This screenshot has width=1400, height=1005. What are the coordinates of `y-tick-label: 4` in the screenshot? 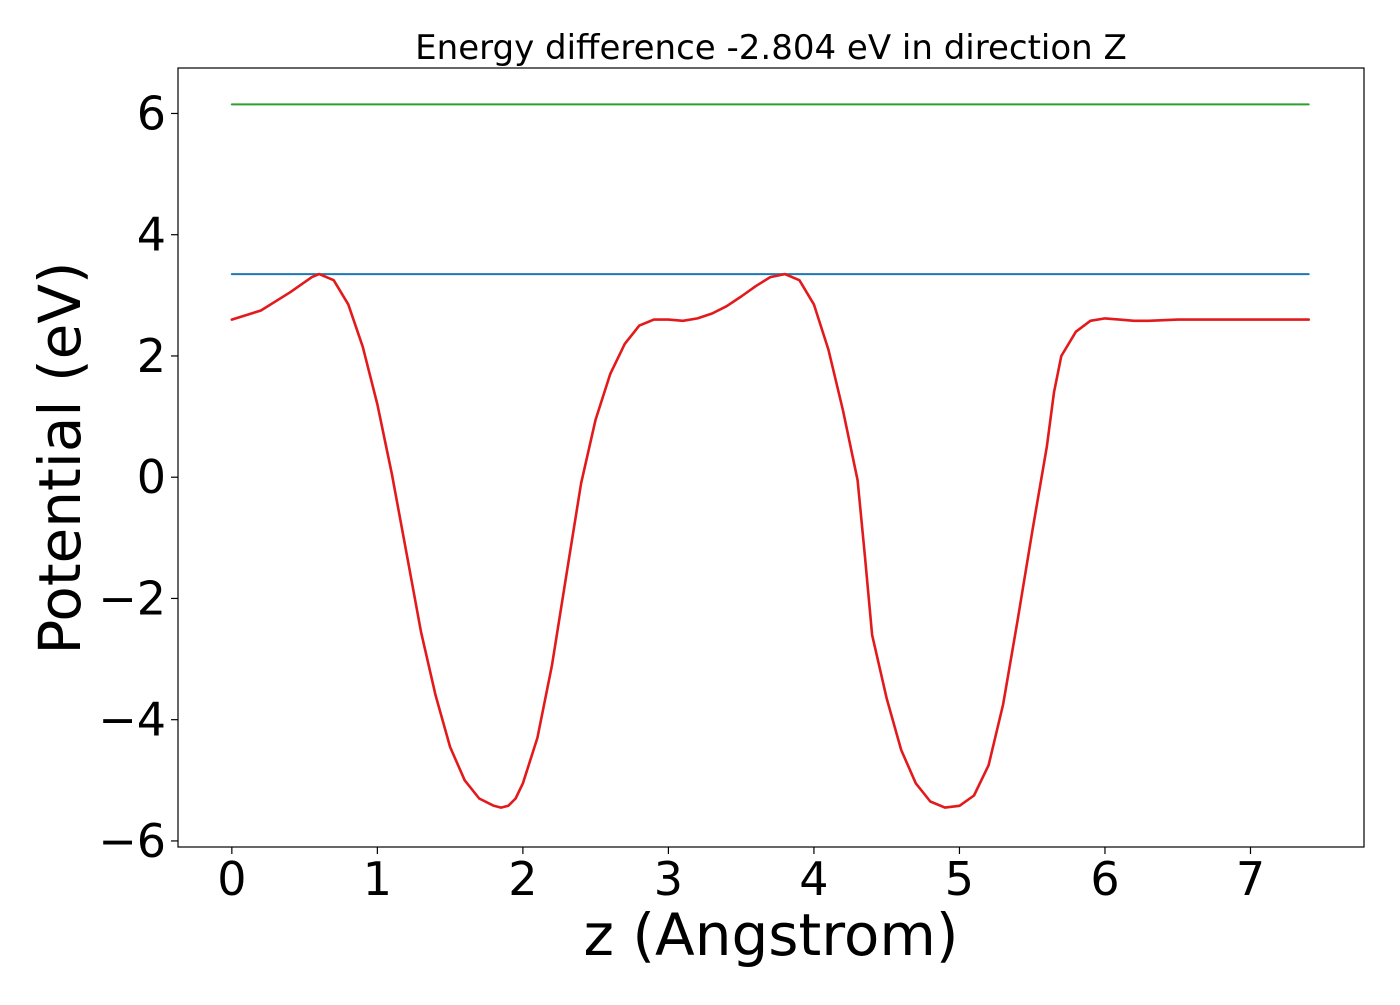 It's located at (151, 235).